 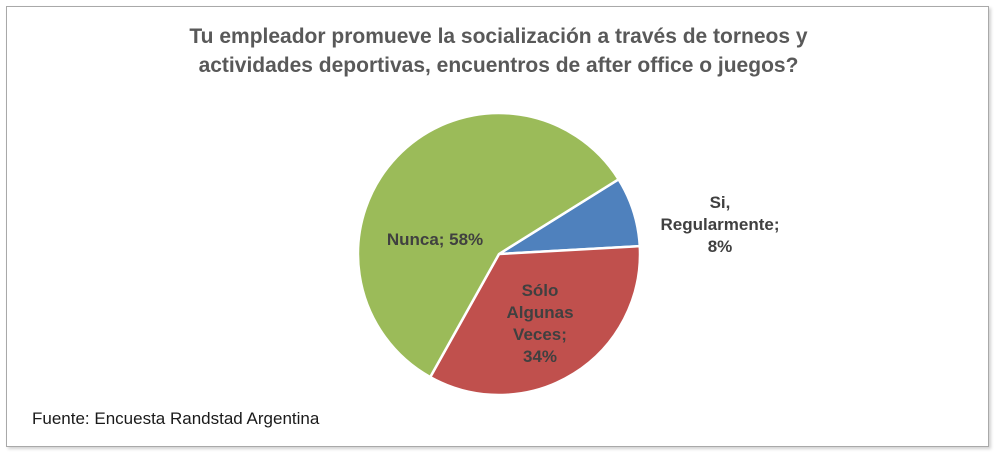 I want to click on slice-label-solo-line-2: Algunas, so click(x=540, y=312).